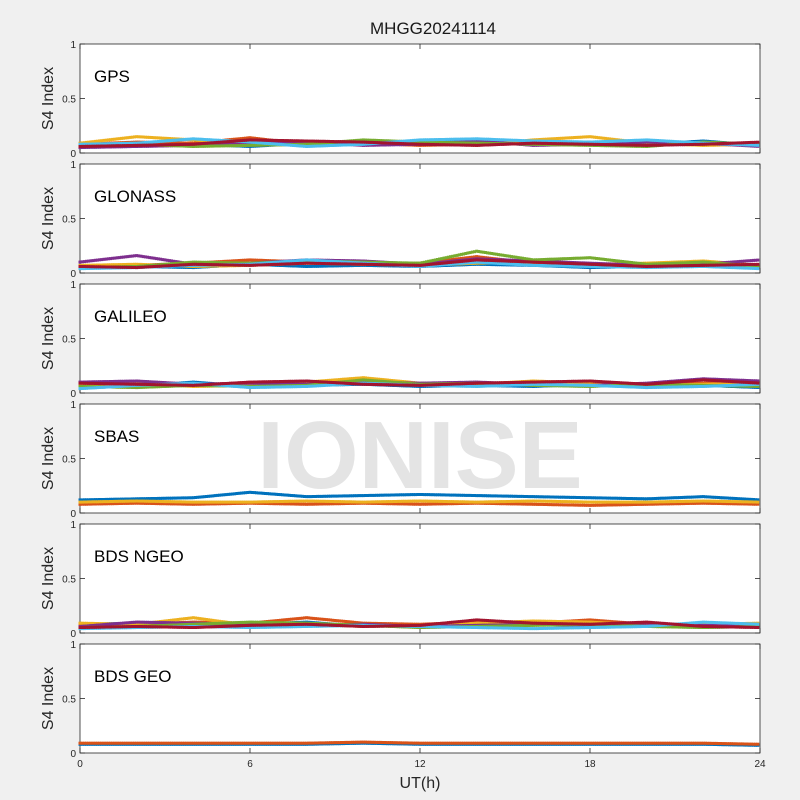 The width and height of the screenshot is (800, 800). I want to click on plot-area, so click(420, 338).